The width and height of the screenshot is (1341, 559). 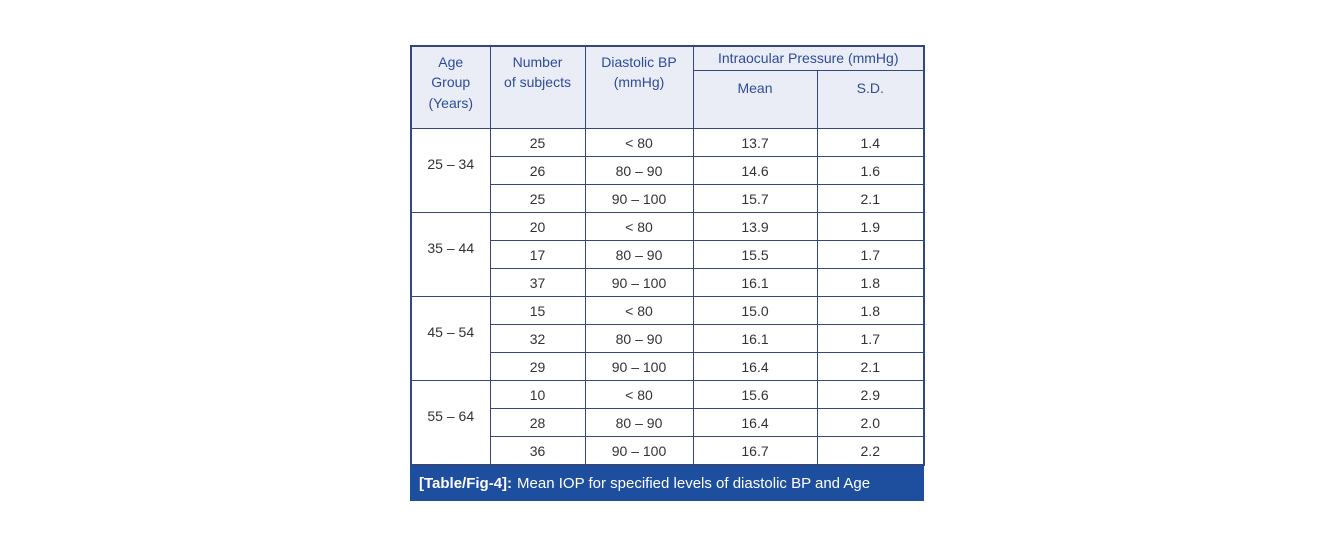 What do you see at coordinates (450, 423) in the screenshot?
I see `age-group-cell: 55 – 64` at bounding box center [450, 423].